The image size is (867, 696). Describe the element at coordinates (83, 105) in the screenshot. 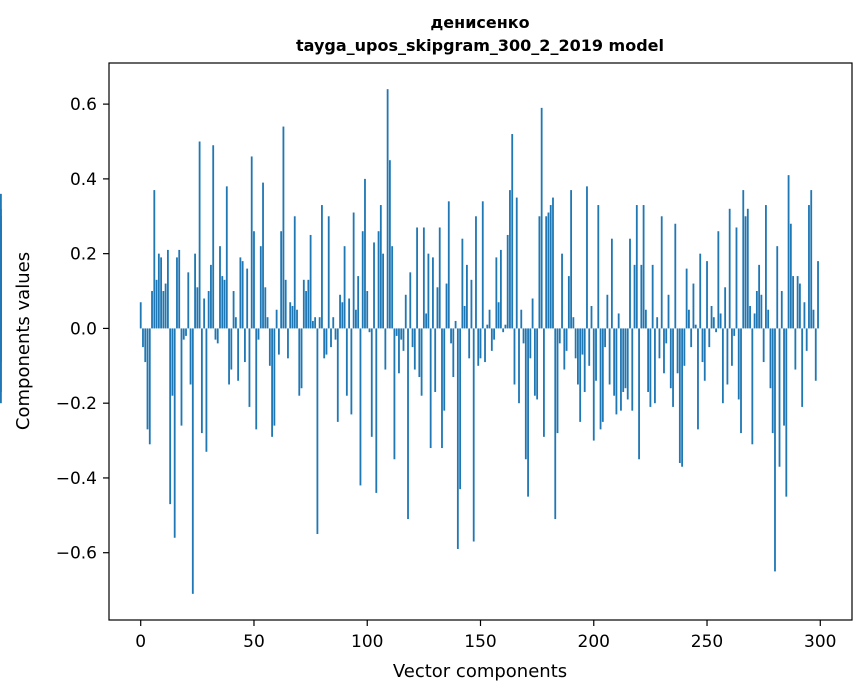

I see `y-tick-label: 0.6` at that location.